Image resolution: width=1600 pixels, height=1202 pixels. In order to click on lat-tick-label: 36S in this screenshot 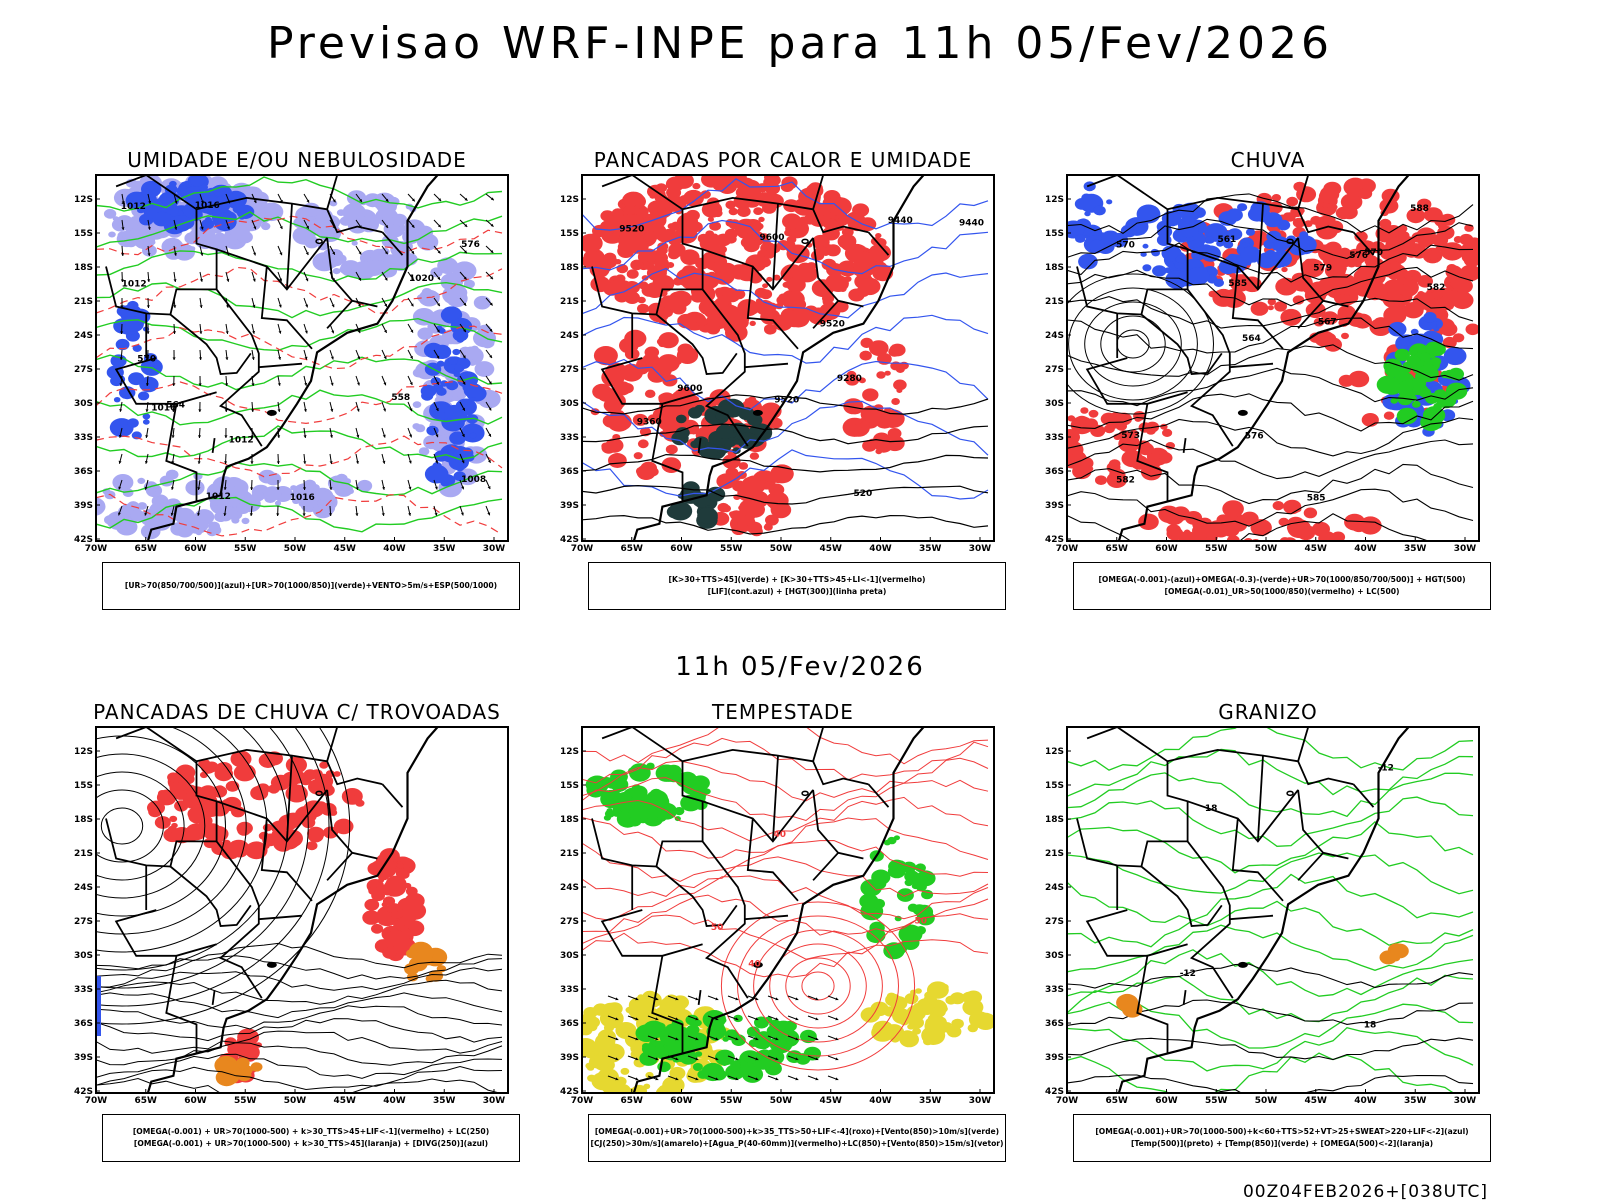, I will do `click(83, 472)`.